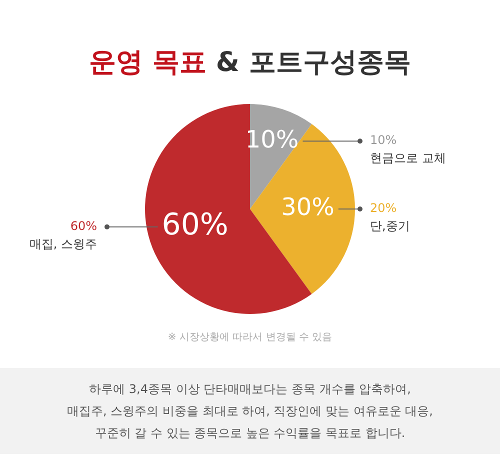 The width and height of the screenshot is (500, 469). Describe the element at coordinates (250, 62) in the screenshot. I see `chart-title: 운영 목표 & 포트구성종목` at that location.